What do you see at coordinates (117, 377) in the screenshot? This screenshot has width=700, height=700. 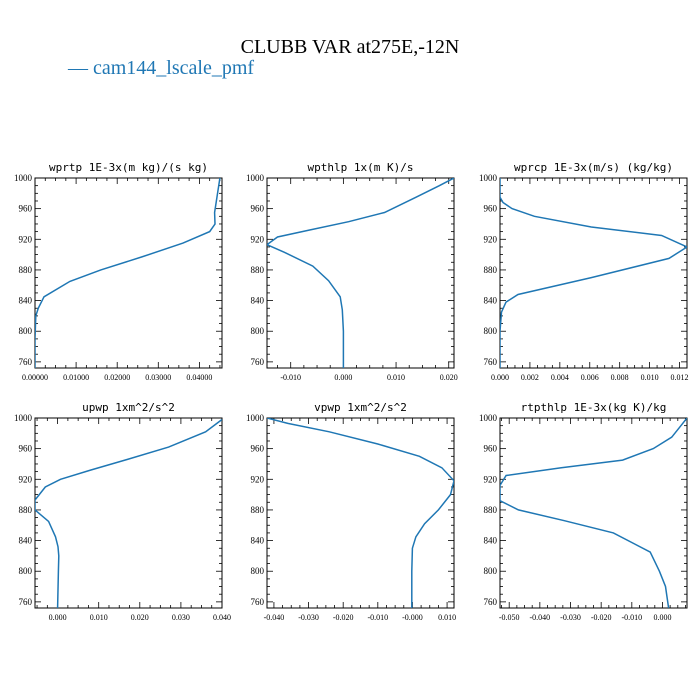 I see `x-tick-label: 0.02000` at bounding box center [117, 377].